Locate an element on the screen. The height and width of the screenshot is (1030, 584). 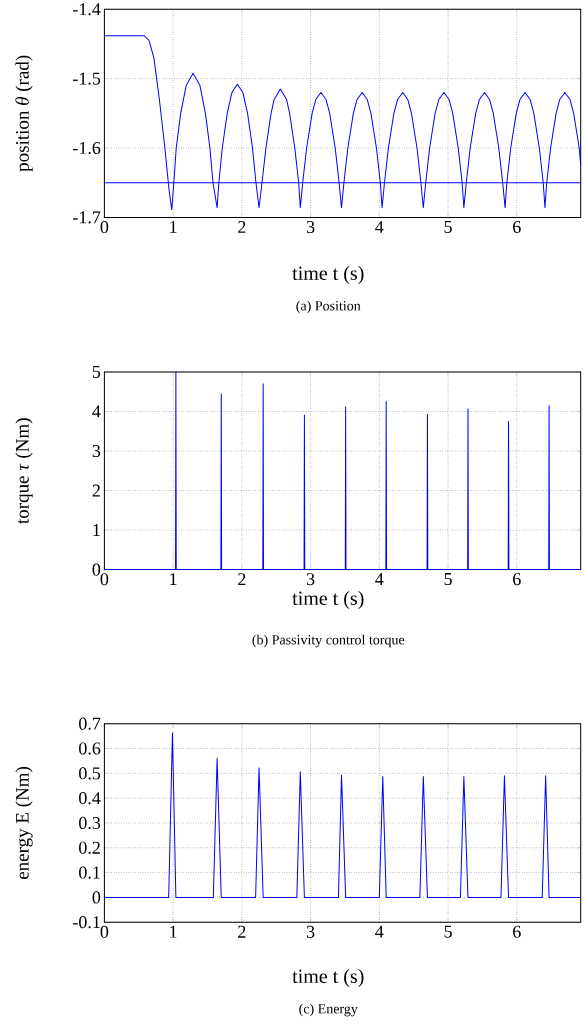
y-tick-label: -1.6 is located at coordinates (87, 148).